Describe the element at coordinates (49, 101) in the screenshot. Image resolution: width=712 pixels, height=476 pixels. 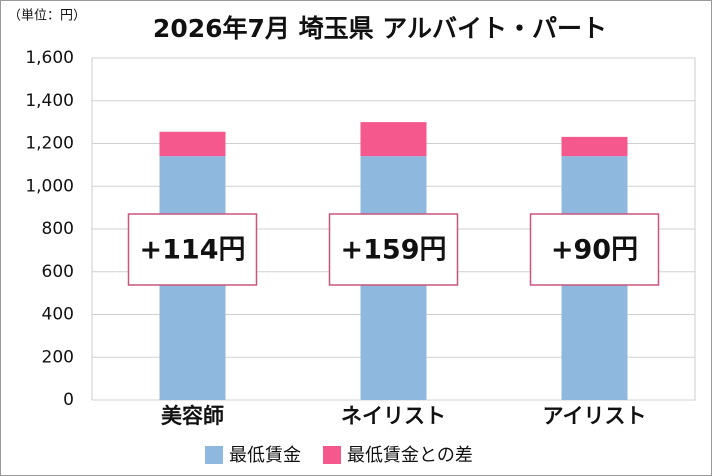
I see `y-tick-label: 1,400` at that location.